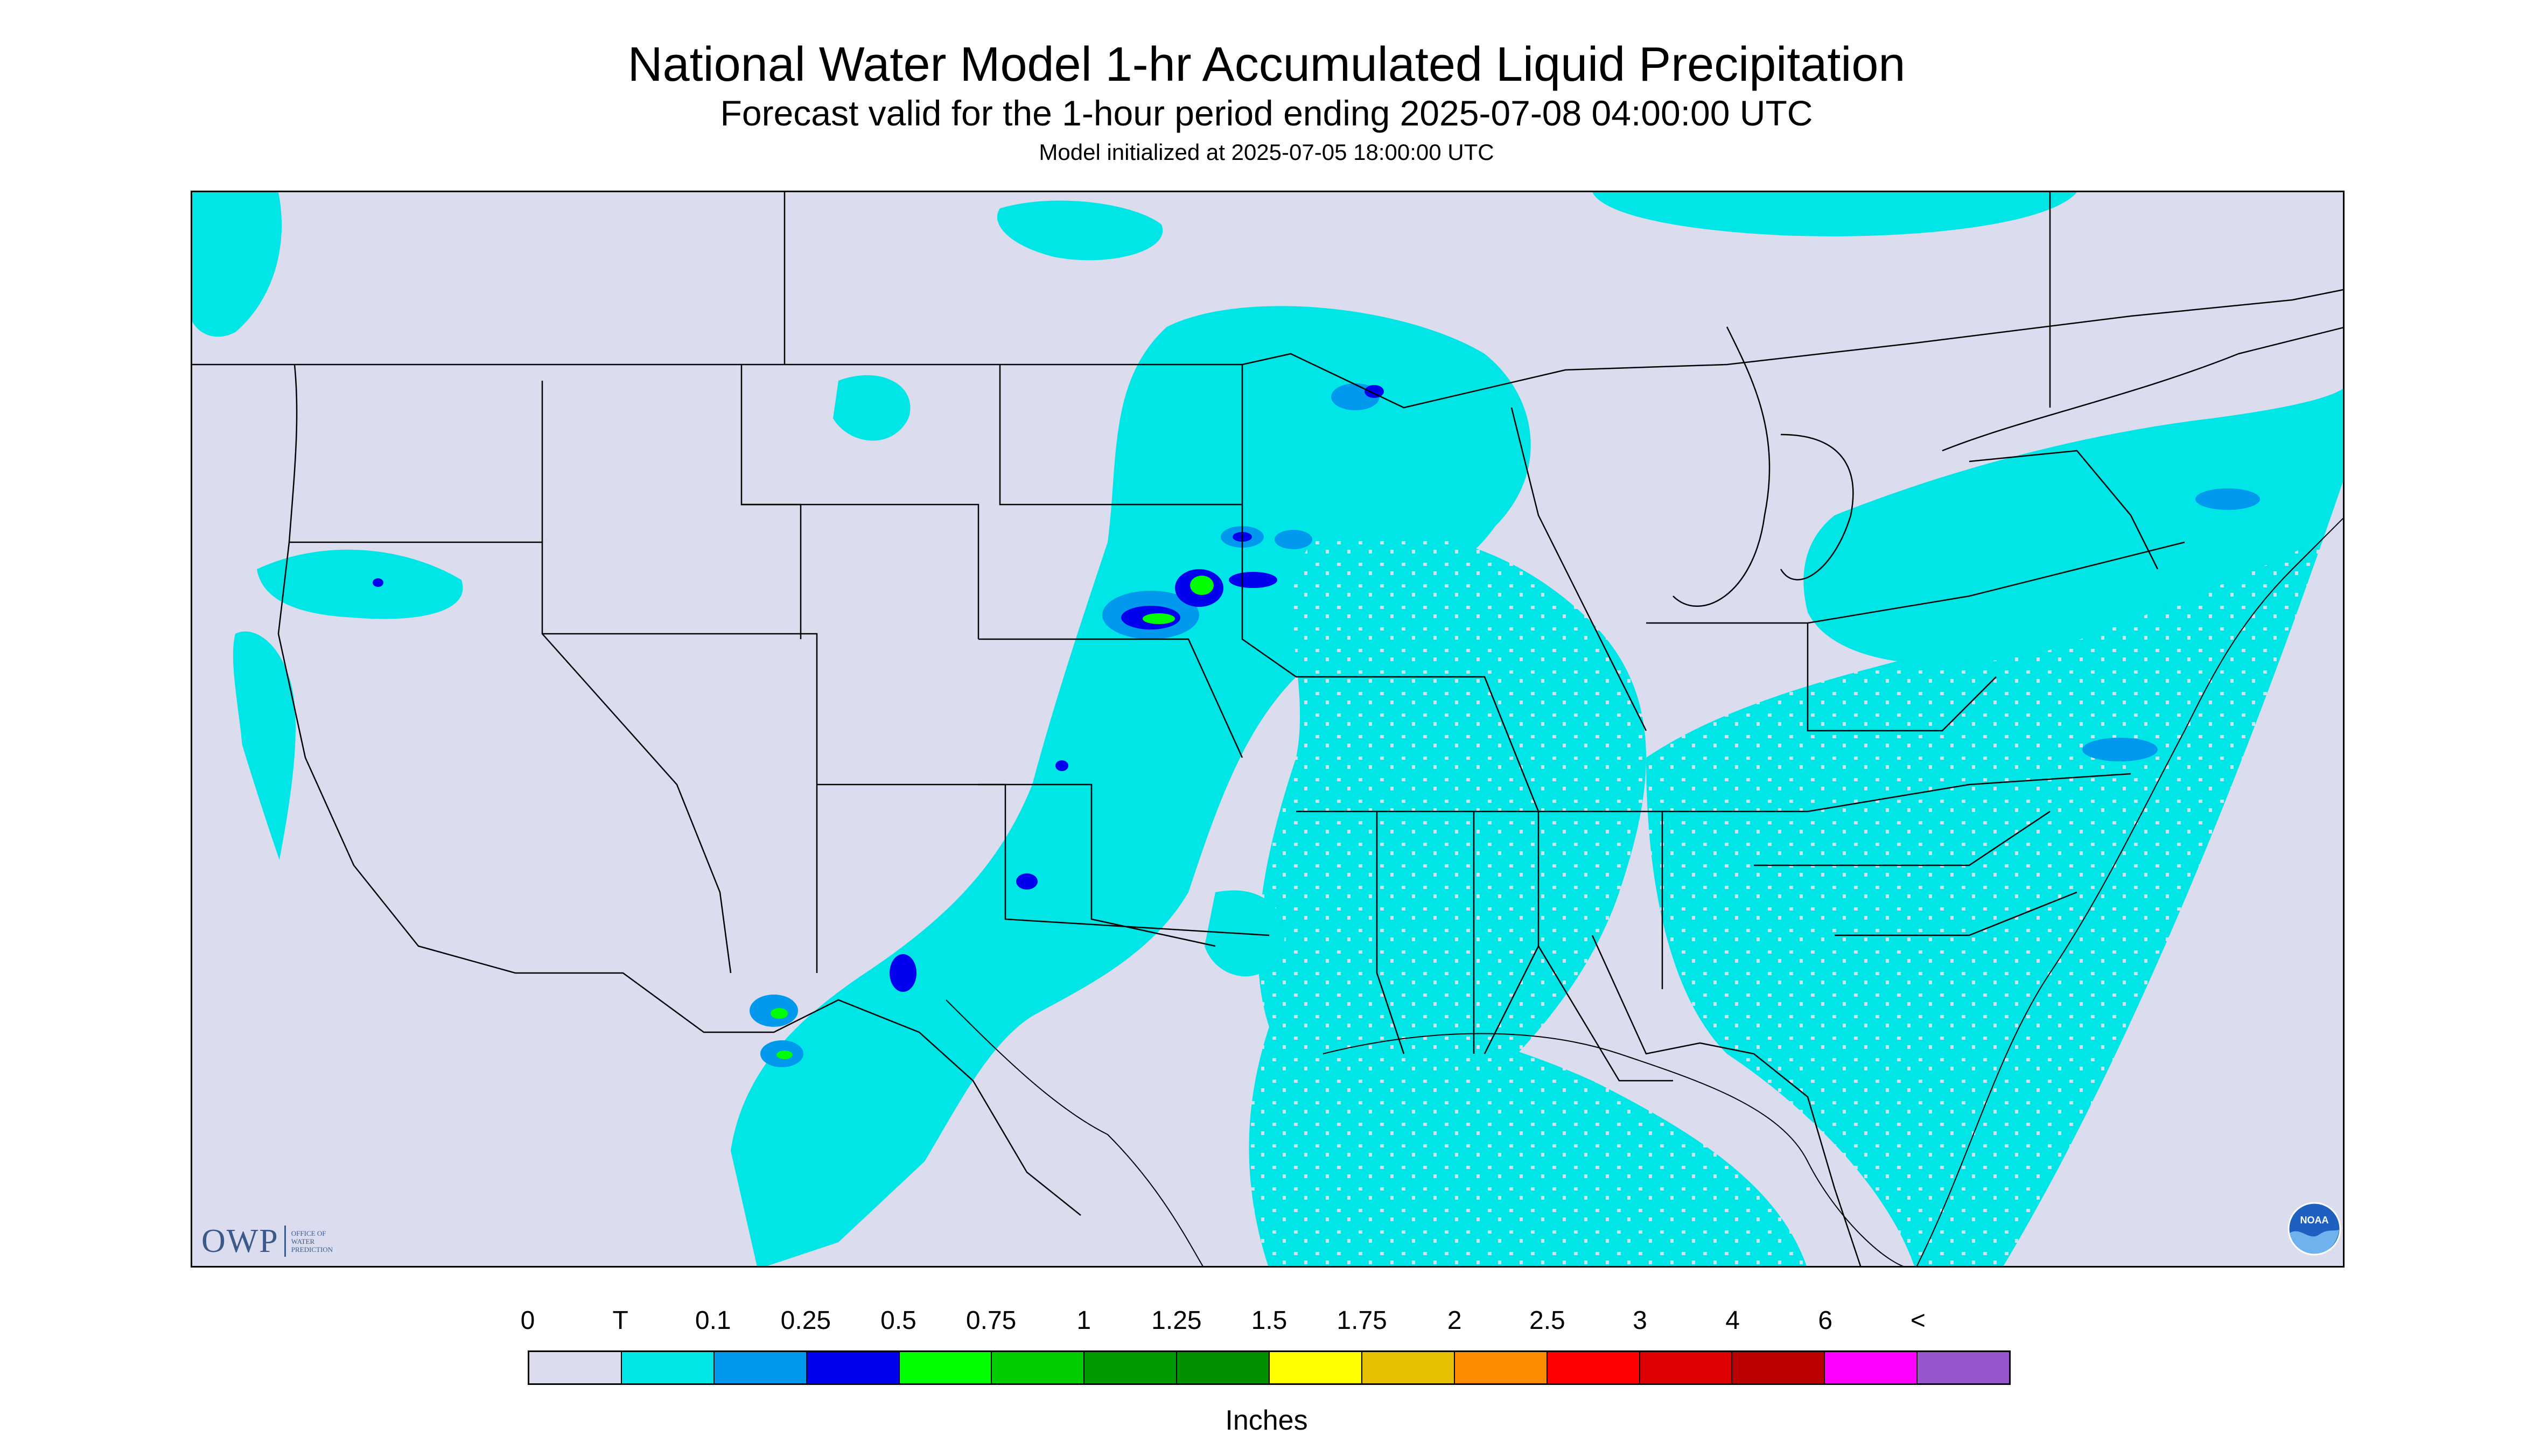 The image size is (2533, 1456). I want to click on owp-logo-divider, so click(285, 1241).